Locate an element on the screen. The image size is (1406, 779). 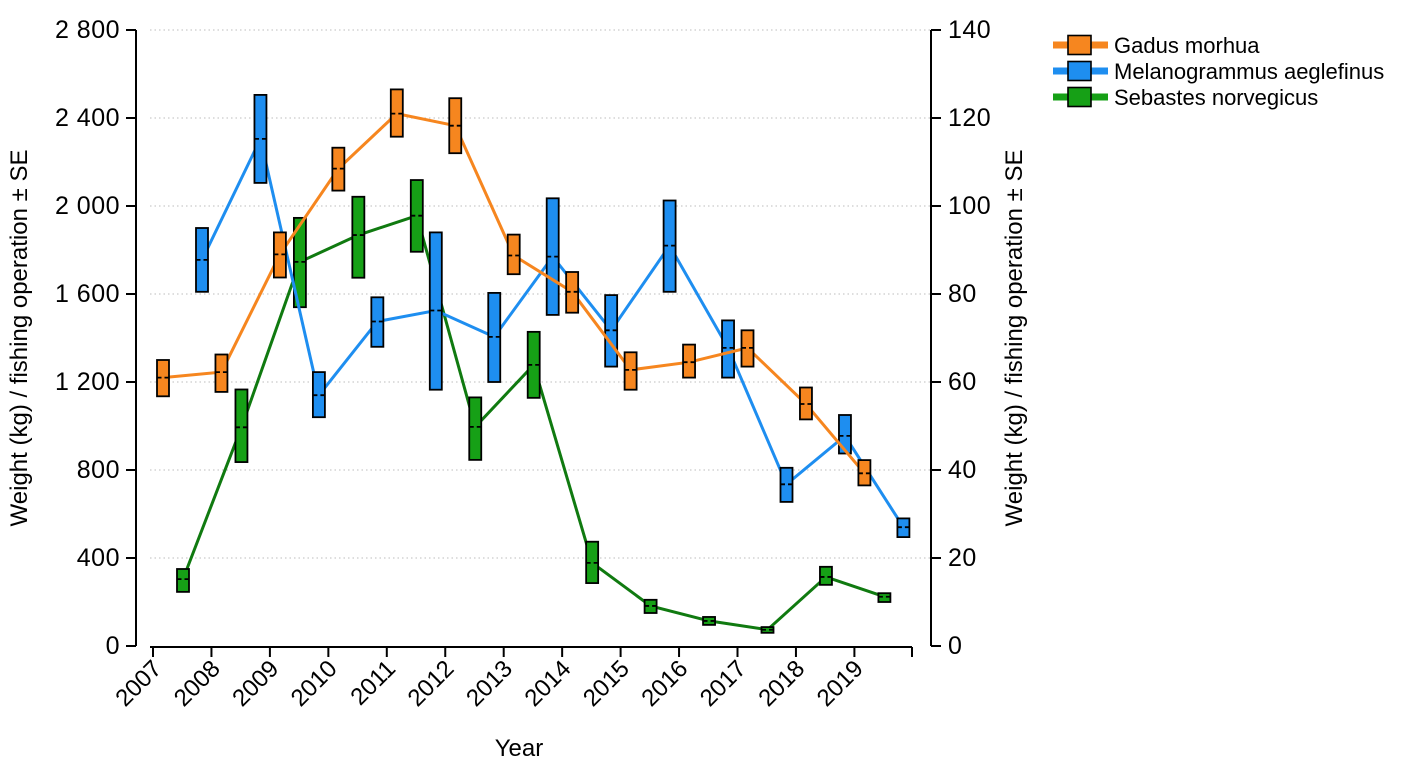
left-axis-title: Weight (kg) / fishing operation ± SE is located at coordinates (19, 338).